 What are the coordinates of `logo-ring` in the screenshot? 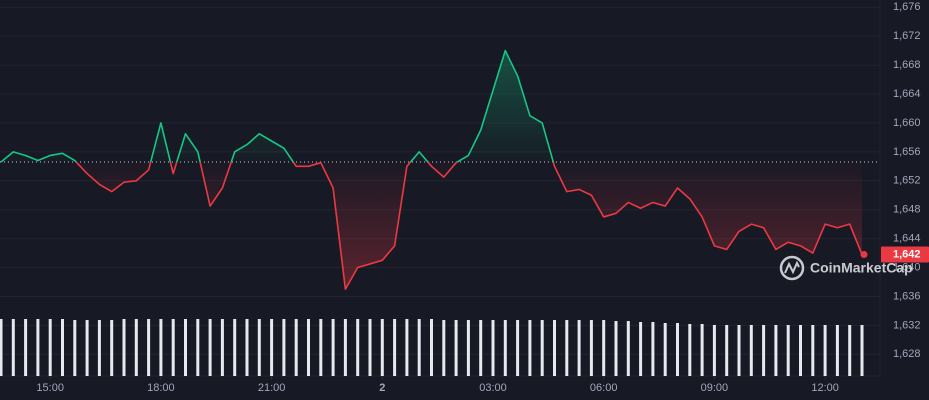 It's located at (792, 268).